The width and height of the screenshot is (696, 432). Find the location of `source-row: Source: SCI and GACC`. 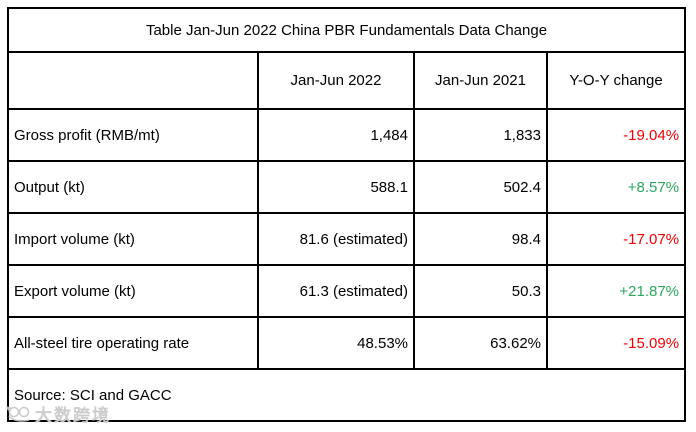

source-row: Source: SCI and GACC is located at coordinates (346, 395).